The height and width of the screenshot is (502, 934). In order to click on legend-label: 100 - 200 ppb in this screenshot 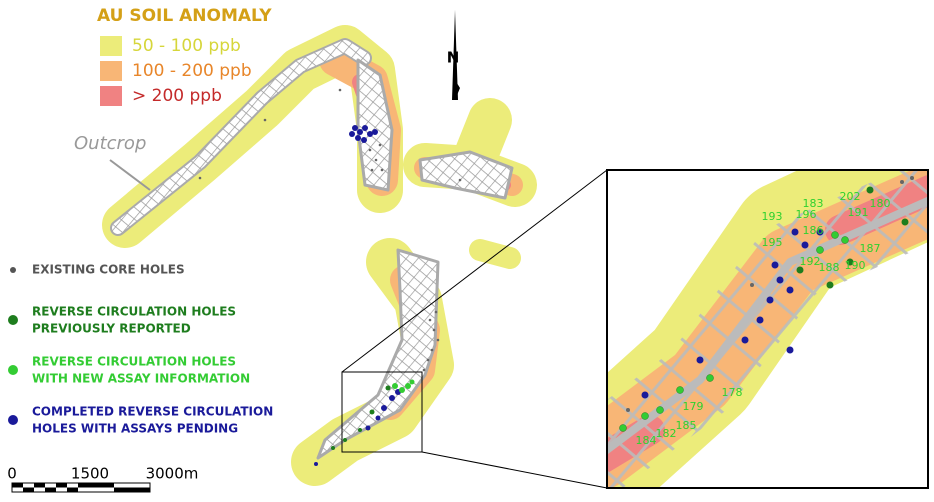, I will do `click(192, 71)`.